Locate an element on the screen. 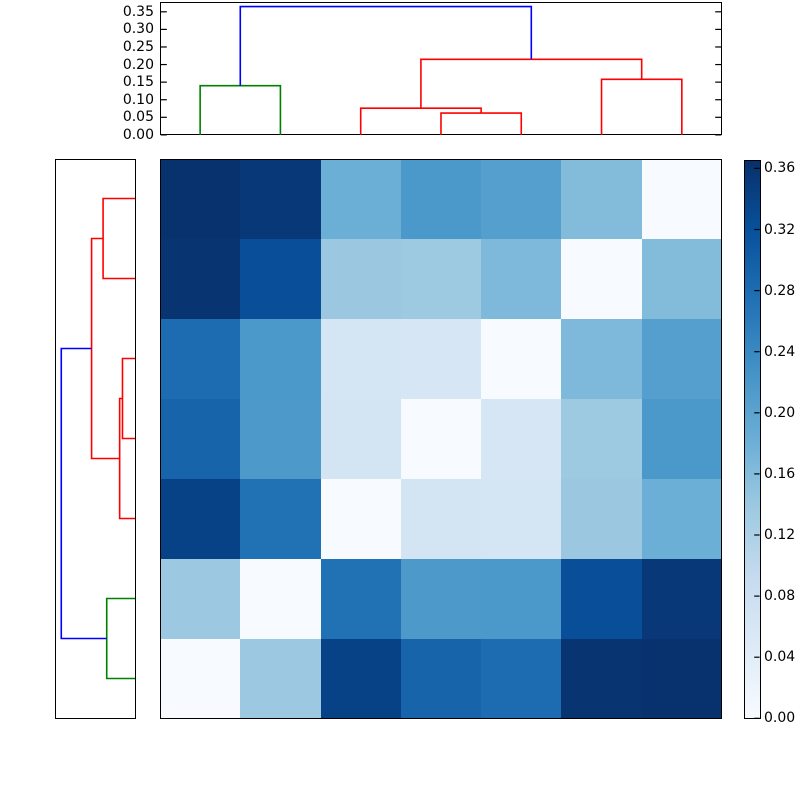  colorbar-gradient is located at coordinates (752, 439).